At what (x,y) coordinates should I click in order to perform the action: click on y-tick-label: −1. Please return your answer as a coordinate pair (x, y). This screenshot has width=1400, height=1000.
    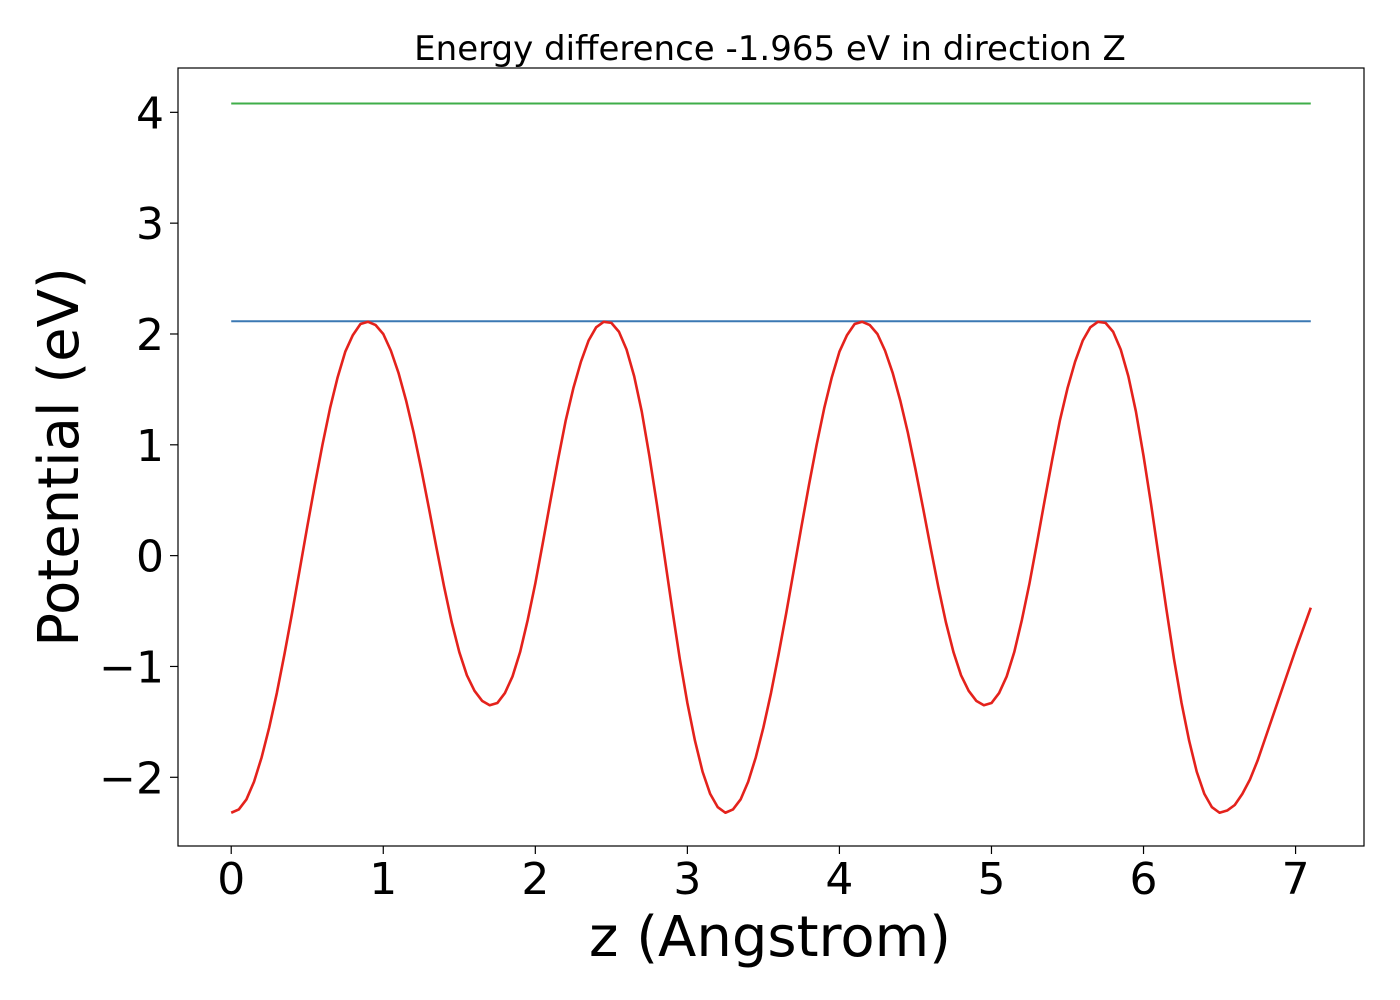
    Looking at the image, I should click on (131, 667).